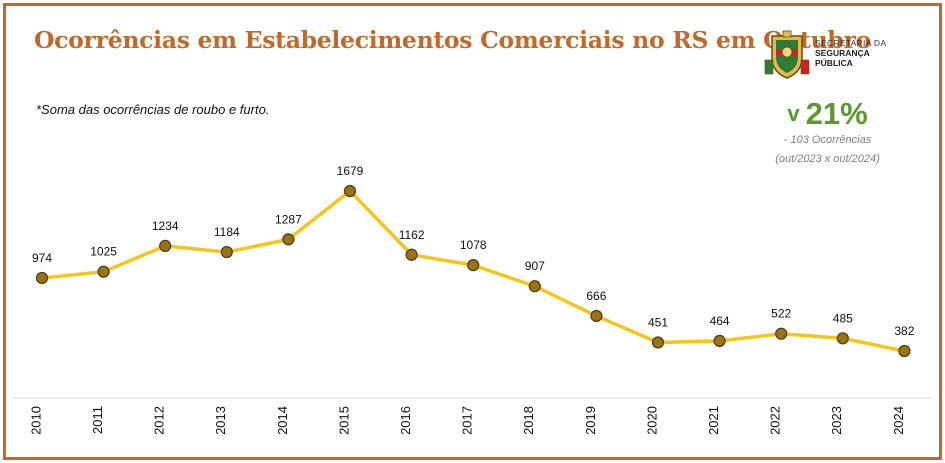 The image size is (945, 463). I want to click on data-label-2014: 1287, so click(288, 219).